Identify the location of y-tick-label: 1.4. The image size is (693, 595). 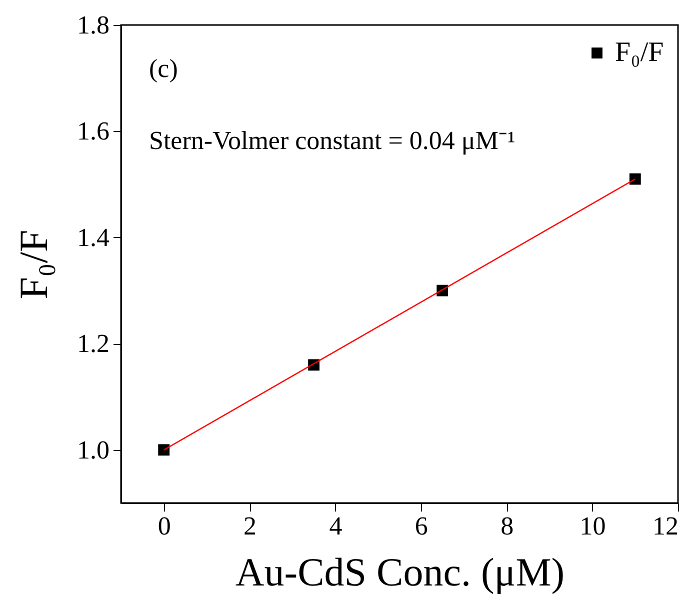
(93, 237).